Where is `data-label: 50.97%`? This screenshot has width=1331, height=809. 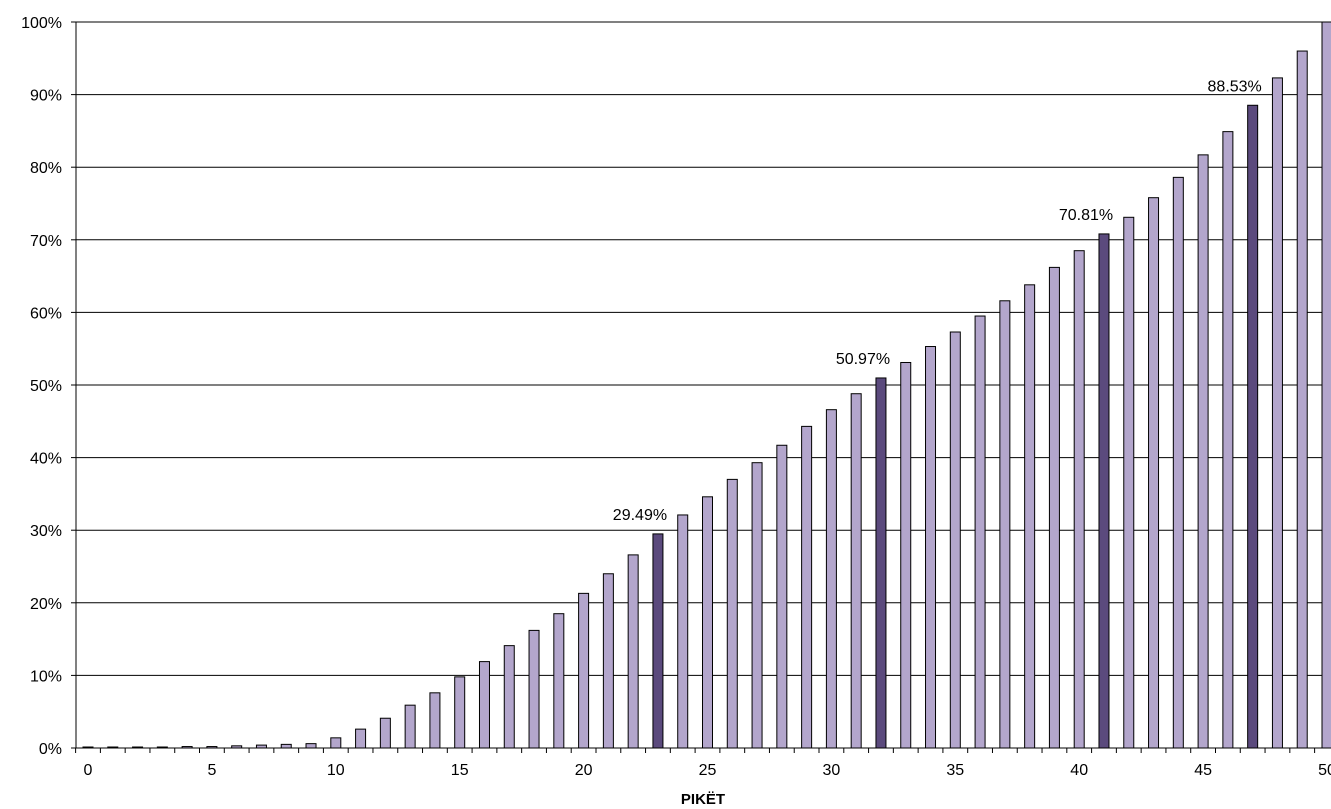
data-label: 50.97% is located at coordinates (863, 359).